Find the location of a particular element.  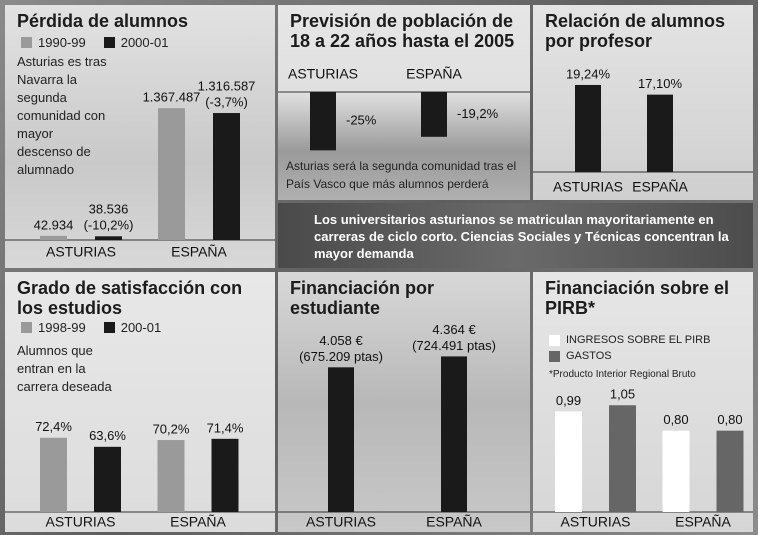

legend: 1998-99 200-01 is located at coordinates (91, 327).